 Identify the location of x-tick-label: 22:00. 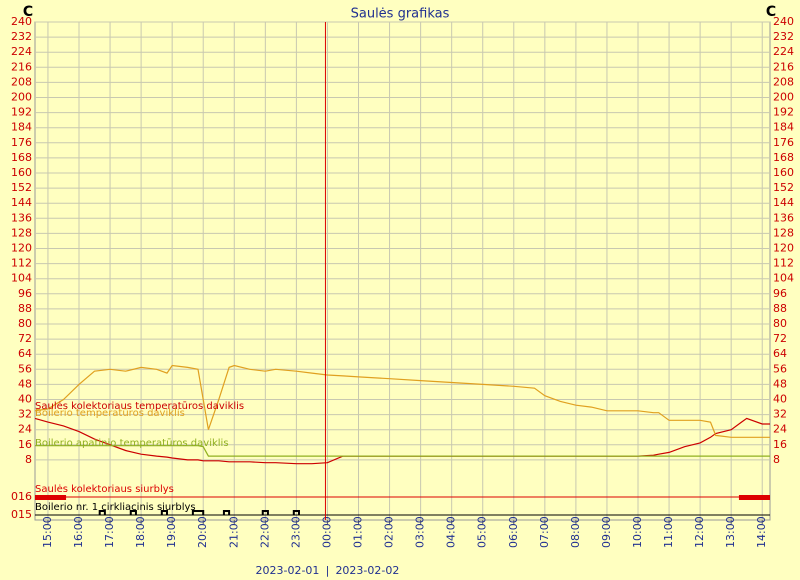
(264, 532).